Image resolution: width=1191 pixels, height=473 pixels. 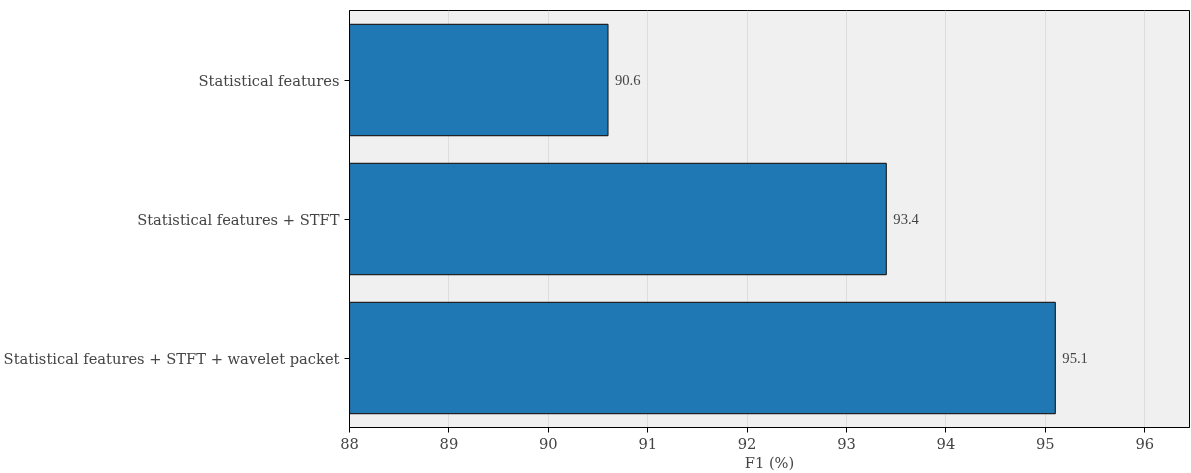 What do you see at coordinates (1045, 443) in the screenshot?
I see `x-tick-label: 95` at bounding box center [1045, 443].